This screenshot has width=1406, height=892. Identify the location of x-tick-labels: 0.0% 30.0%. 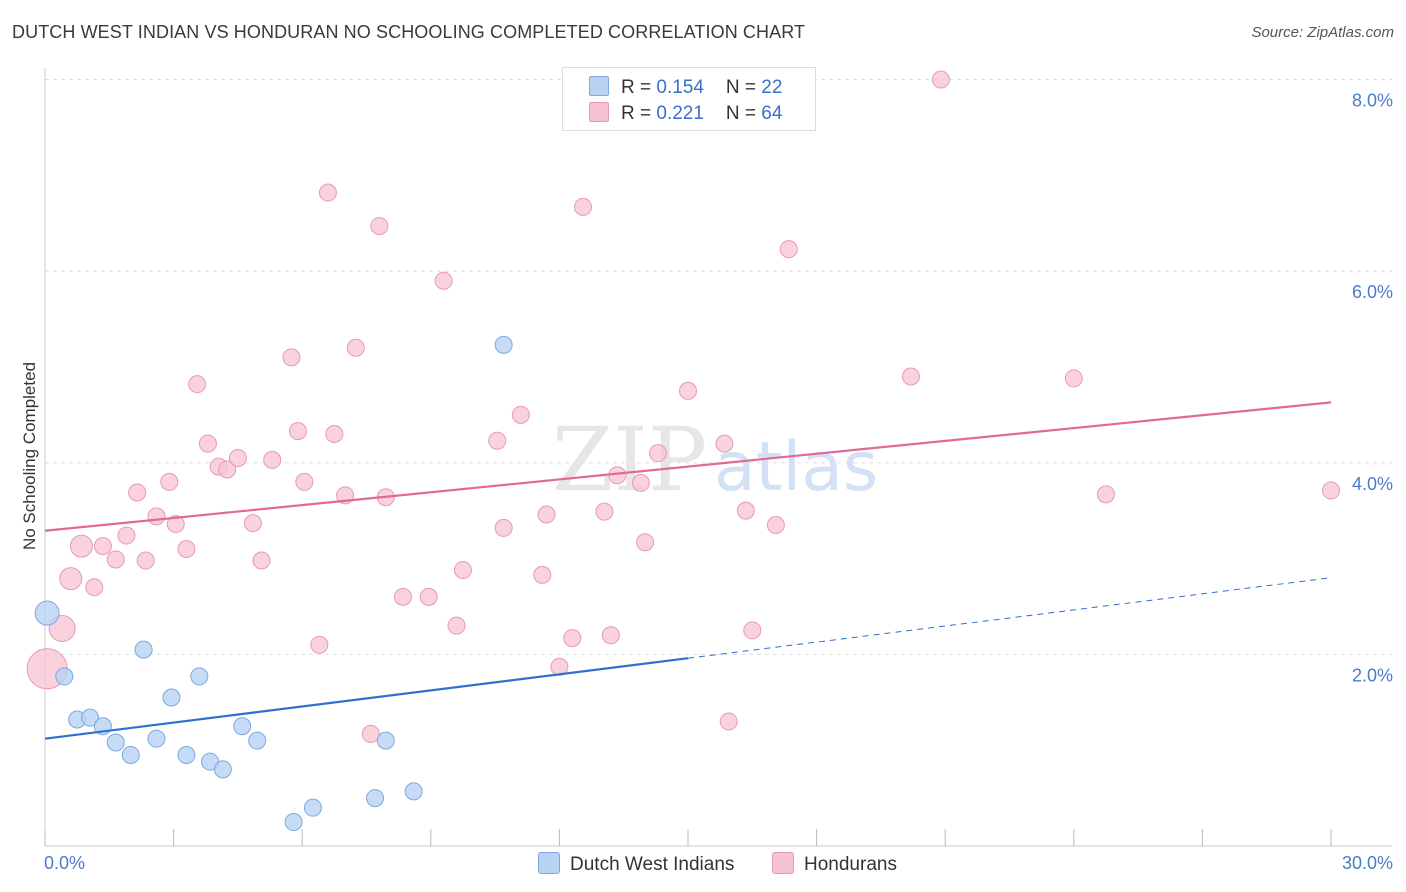
(718, 863).